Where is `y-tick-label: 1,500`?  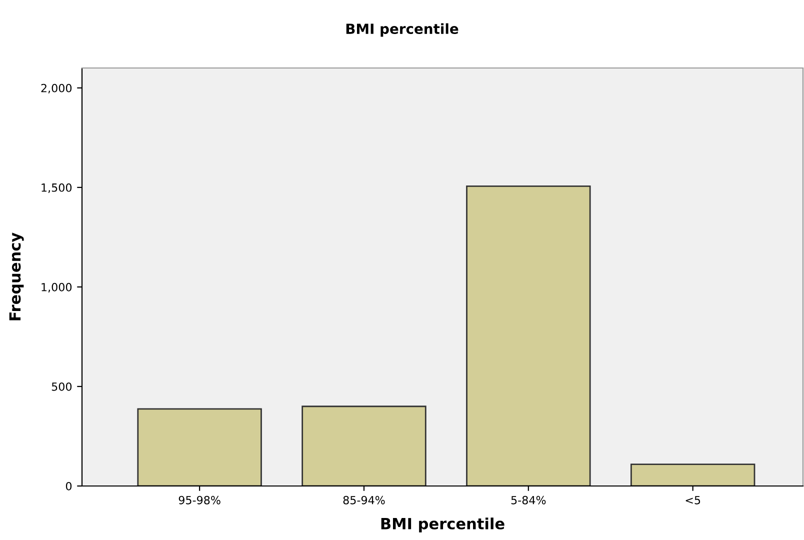 y-tick-label: 1,500 is located at coordinates (57, 188).